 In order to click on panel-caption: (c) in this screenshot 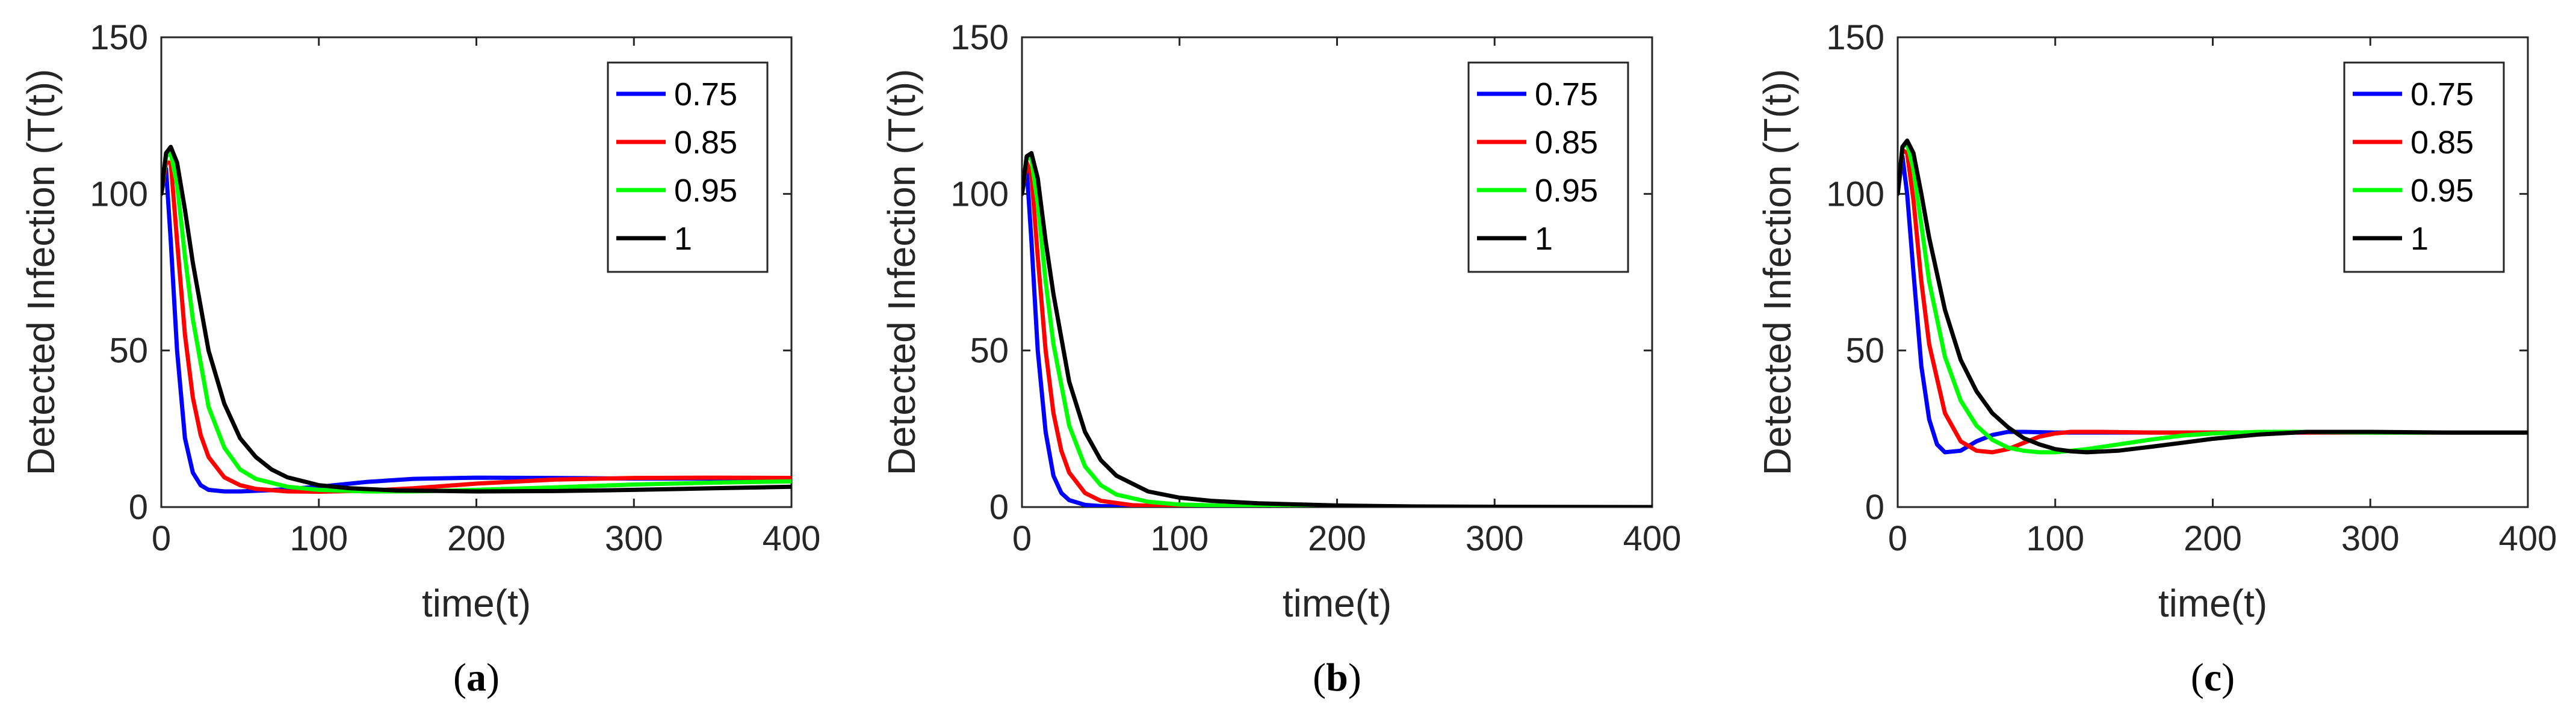, I will do `click(2213, 678)`.